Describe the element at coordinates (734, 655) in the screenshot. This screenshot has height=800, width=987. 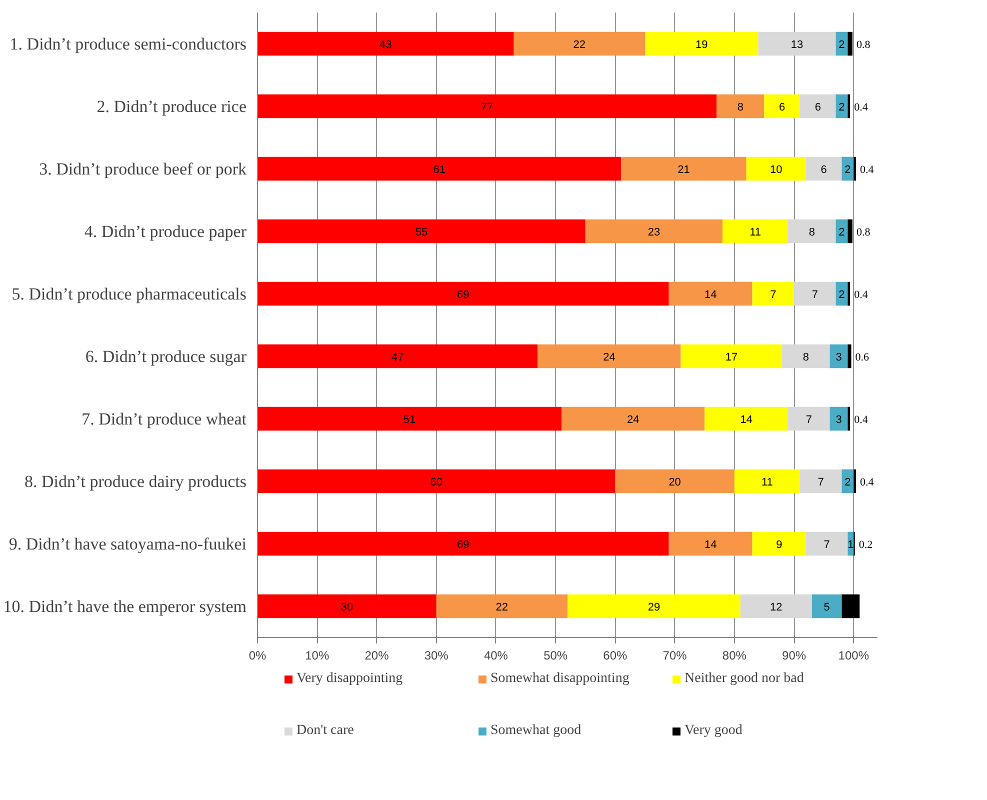
I see `x-tick-label: 80%` at that location.